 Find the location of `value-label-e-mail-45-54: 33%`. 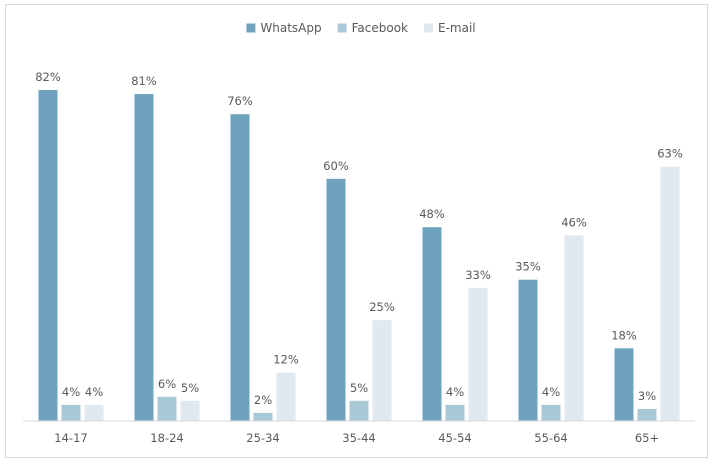

value-label-e-mail-45-54: 33% is located at coordinates (478, 275).